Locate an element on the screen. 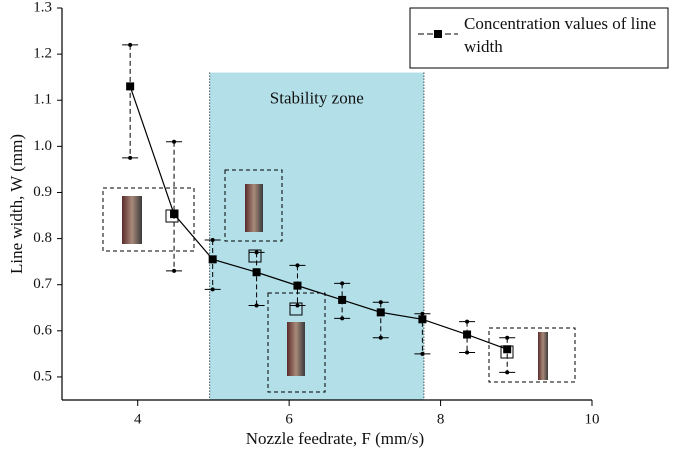  y-tick-label: 0.6 is located at coordinates (42, 330).